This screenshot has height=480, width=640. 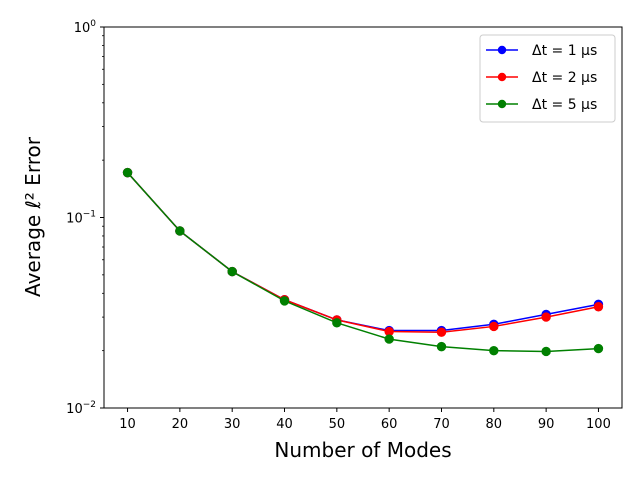 What do you see at coordinates (564, 51) in the screenshot?
I see `legend-label: Δt = 1 μs` at bounding box center [564, 51].